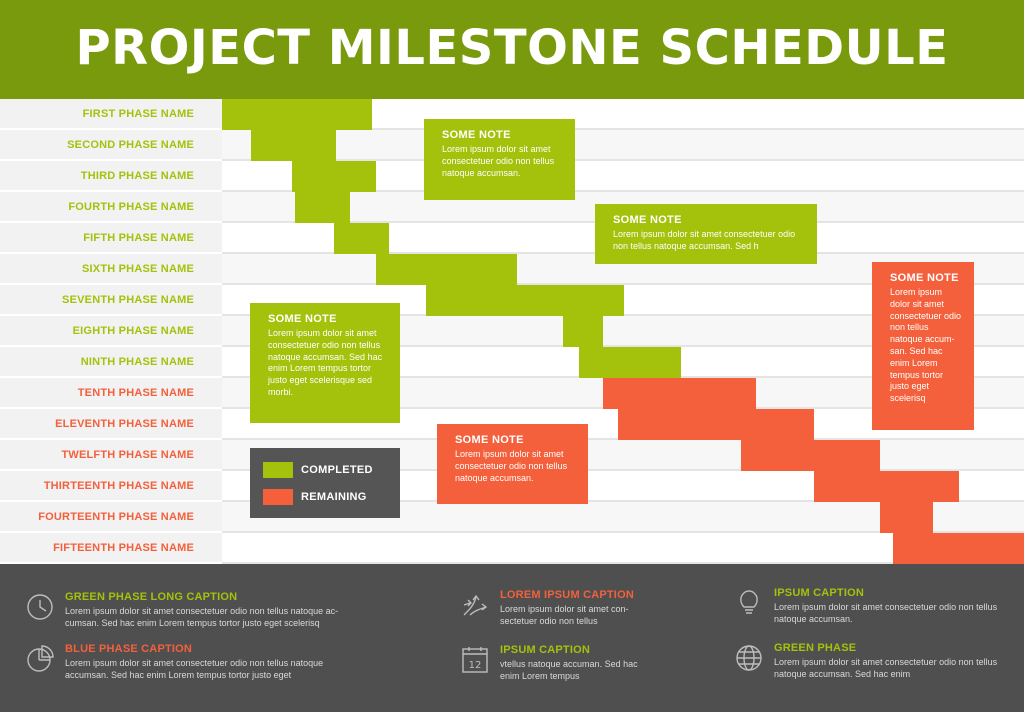  I want to click on legend: COMPLETED REMAINING, so click(325, 483).